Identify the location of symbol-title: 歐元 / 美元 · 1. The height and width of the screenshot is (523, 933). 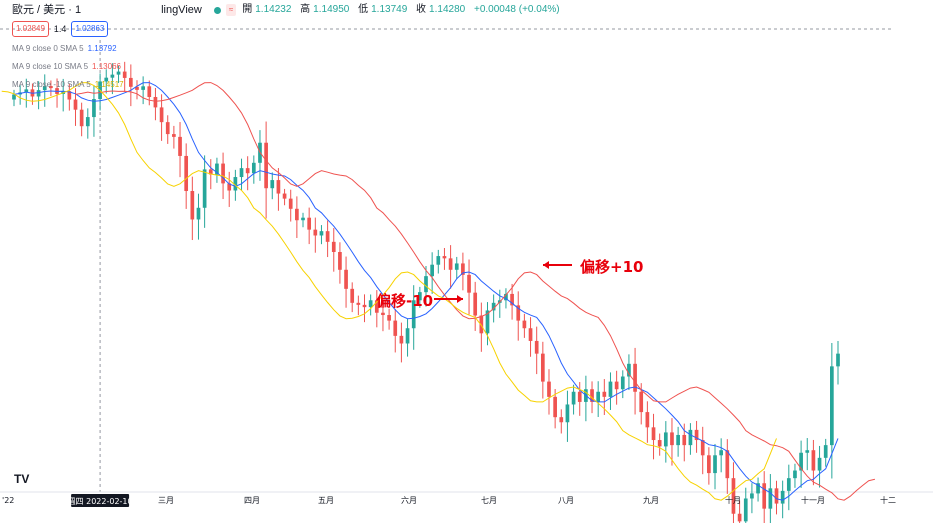
(47, 10).